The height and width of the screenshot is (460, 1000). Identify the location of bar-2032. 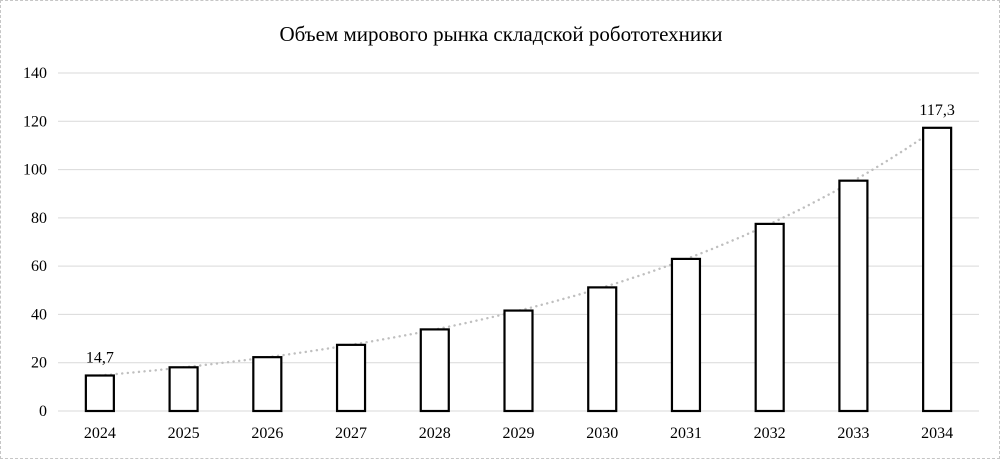
(769, 317).